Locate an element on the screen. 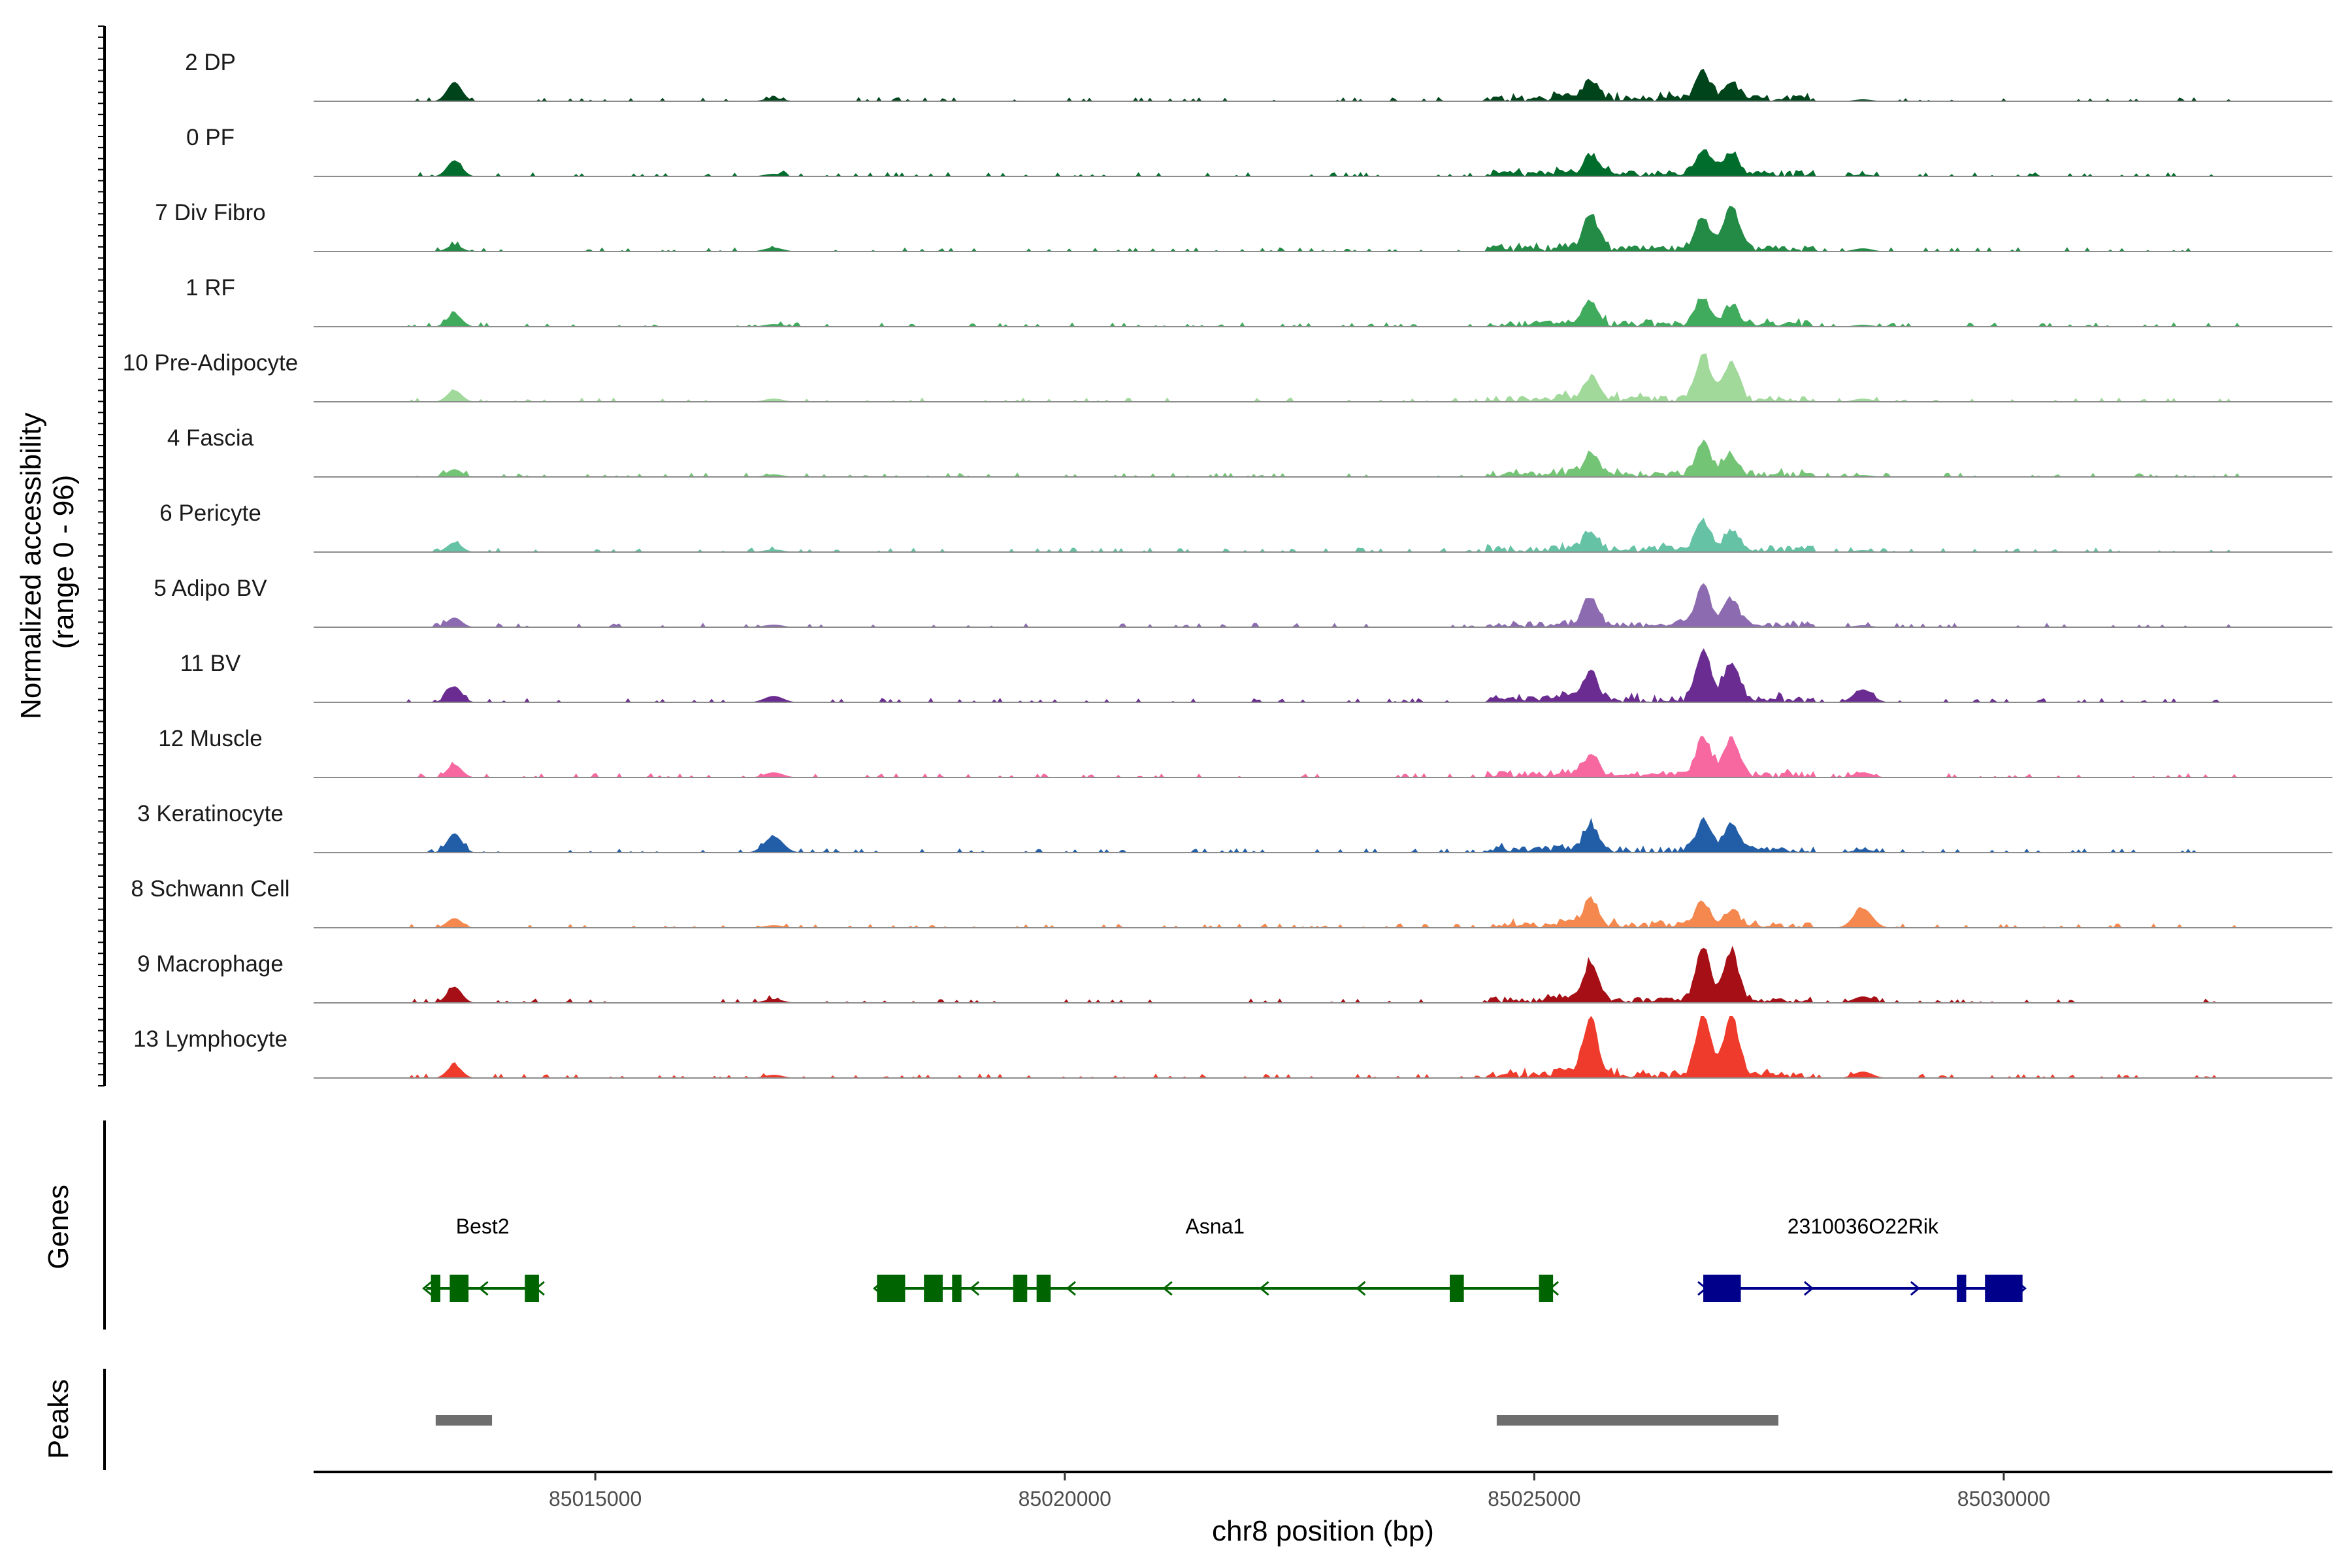 This screenshot has width=2352, height=1568. track-13: 9 Macrophage is located at coordinates (1234, 974).